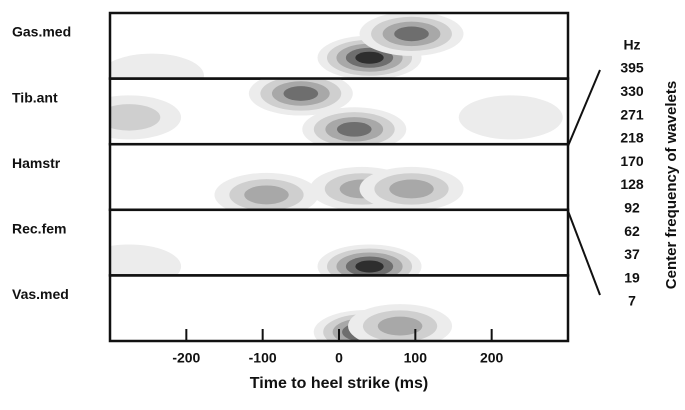 The width and height of the screenshot is (685, 410). I want to click on freq-label: 19, so click(632, 277).